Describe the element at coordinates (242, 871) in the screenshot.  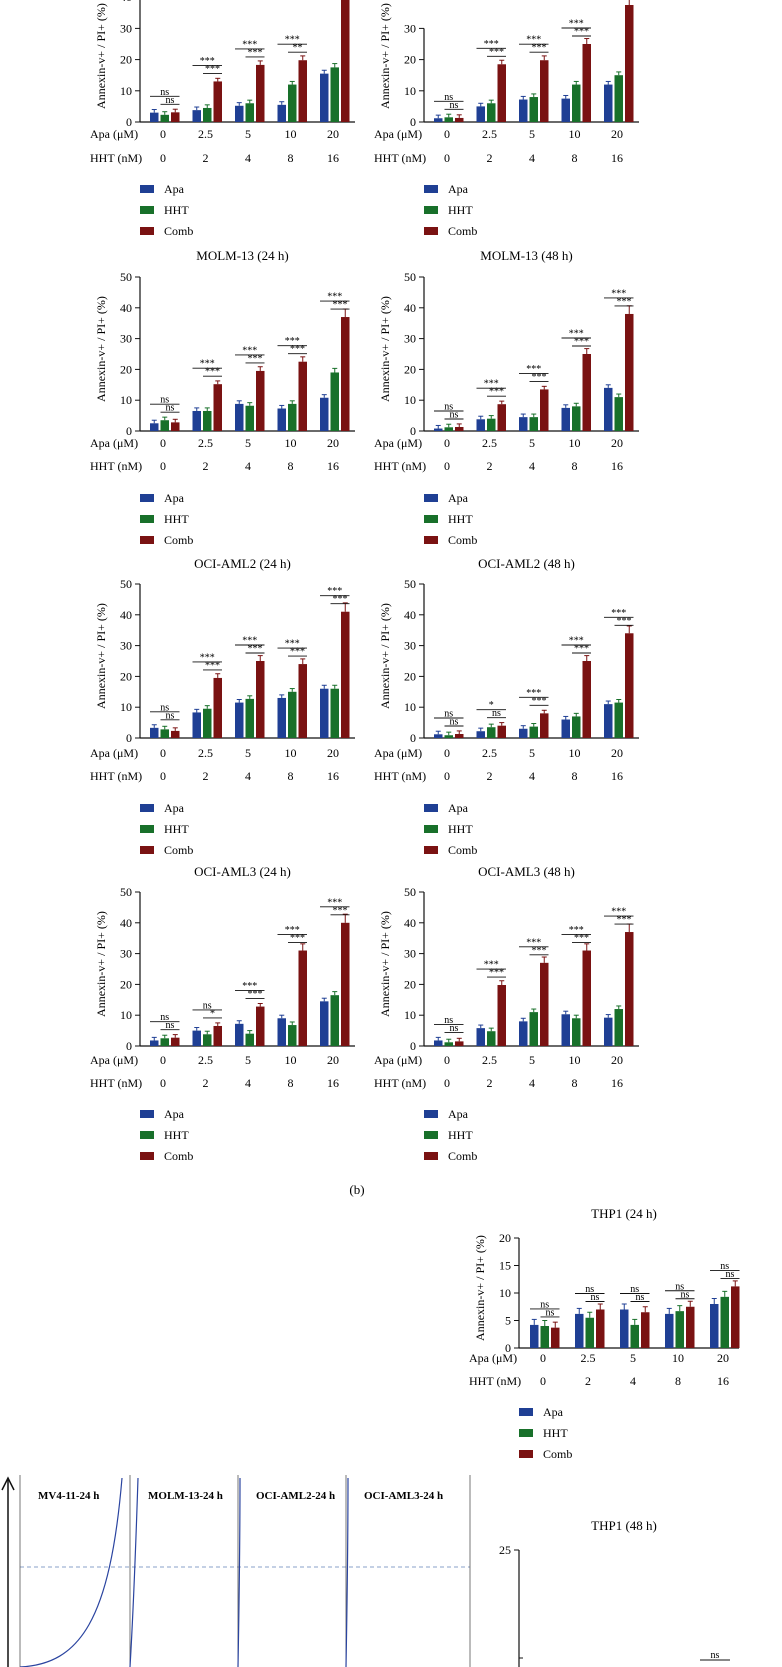
I see `chart-title: OCI-AML3 (24 h)` at that location.